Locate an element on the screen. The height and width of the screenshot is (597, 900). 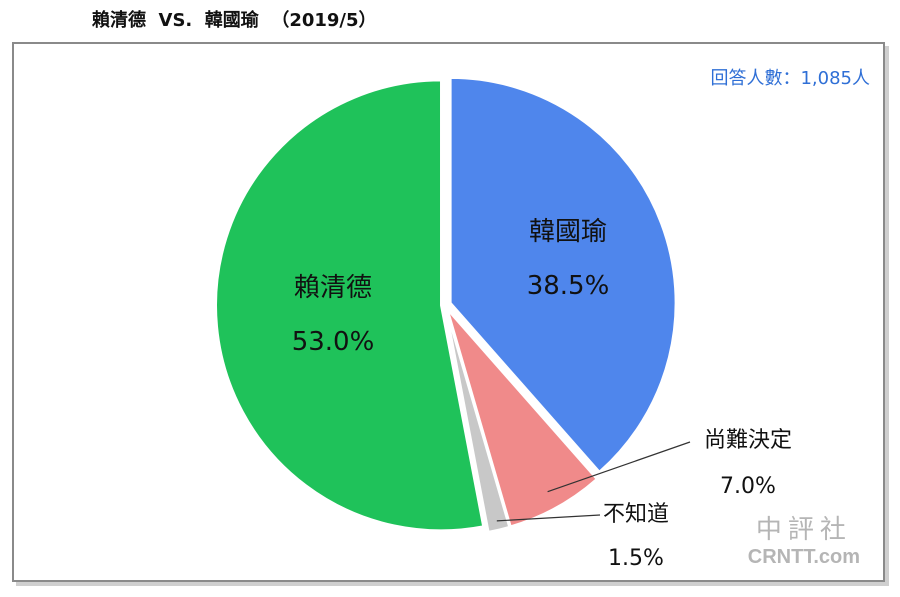
slice-value-3: 53.0% is located at coordinates (333, 342).